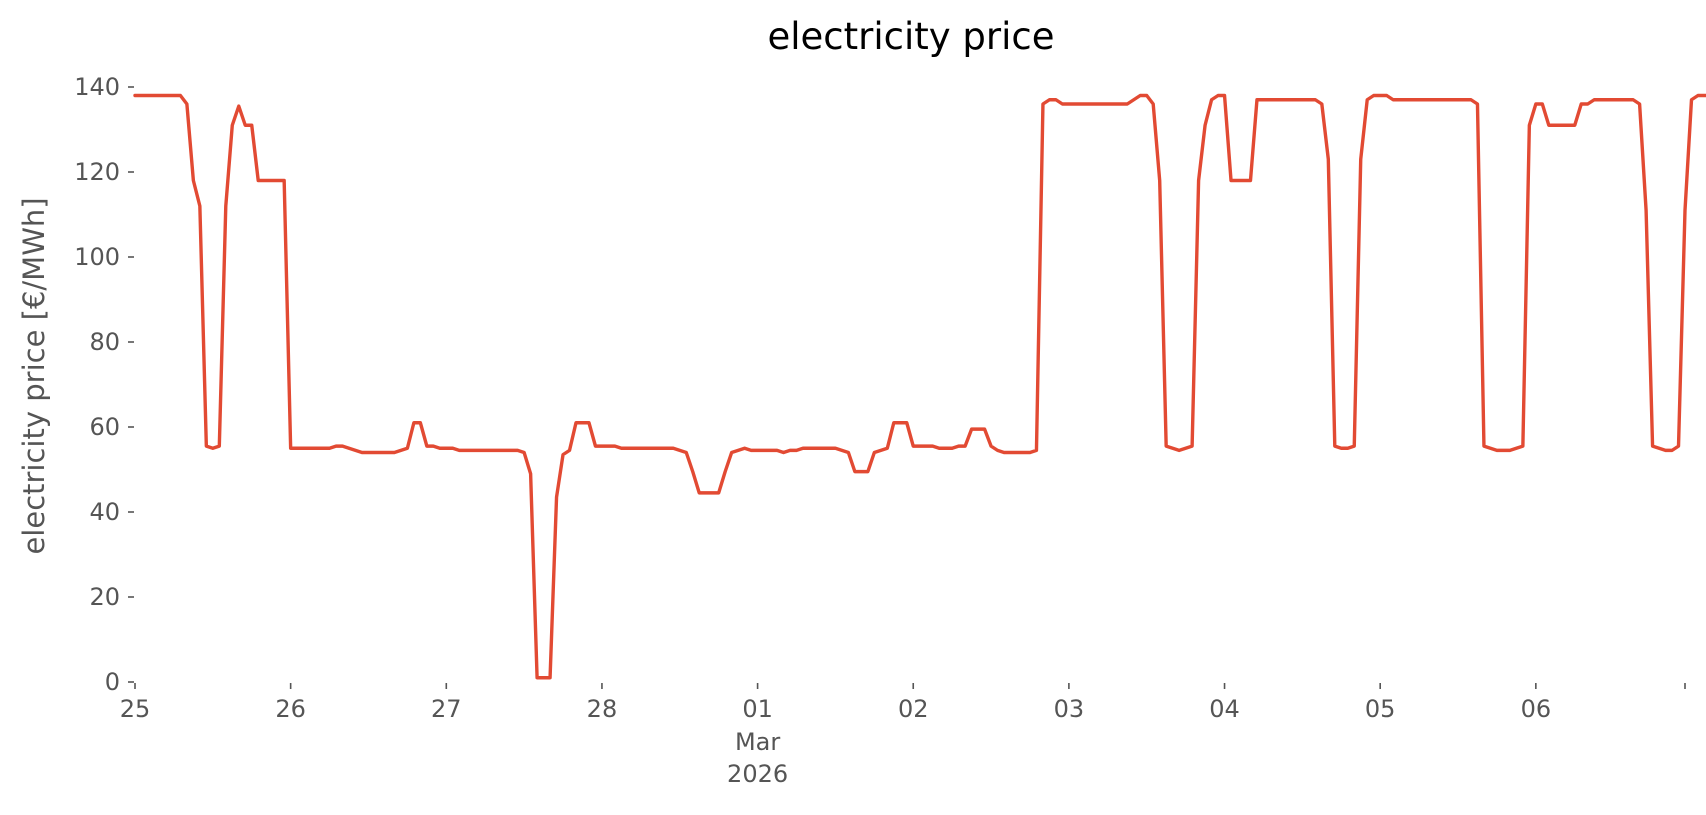 The height and width of the screenshot is (815, 1706). I want to click on x-tick-label: 05, so click(1380, 709).